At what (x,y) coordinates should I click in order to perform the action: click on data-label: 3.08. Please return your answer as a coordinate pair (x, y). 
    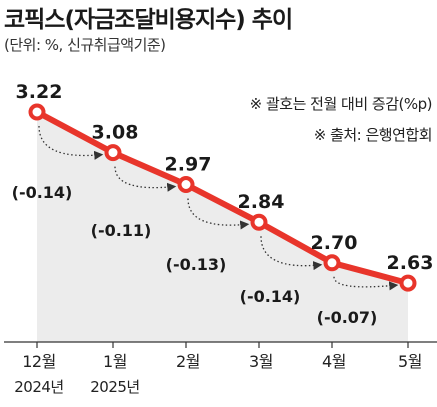
    Looking at the image, I should click on (115, 133).